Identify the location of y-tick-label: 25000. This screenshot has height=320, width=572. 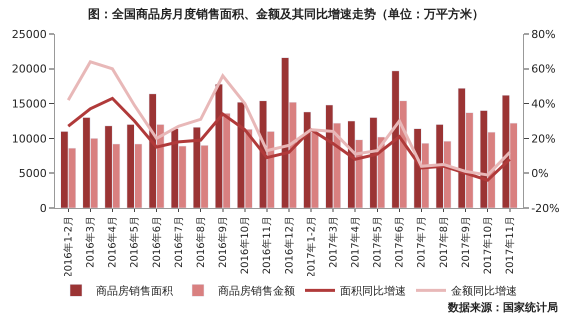
(29, 34).